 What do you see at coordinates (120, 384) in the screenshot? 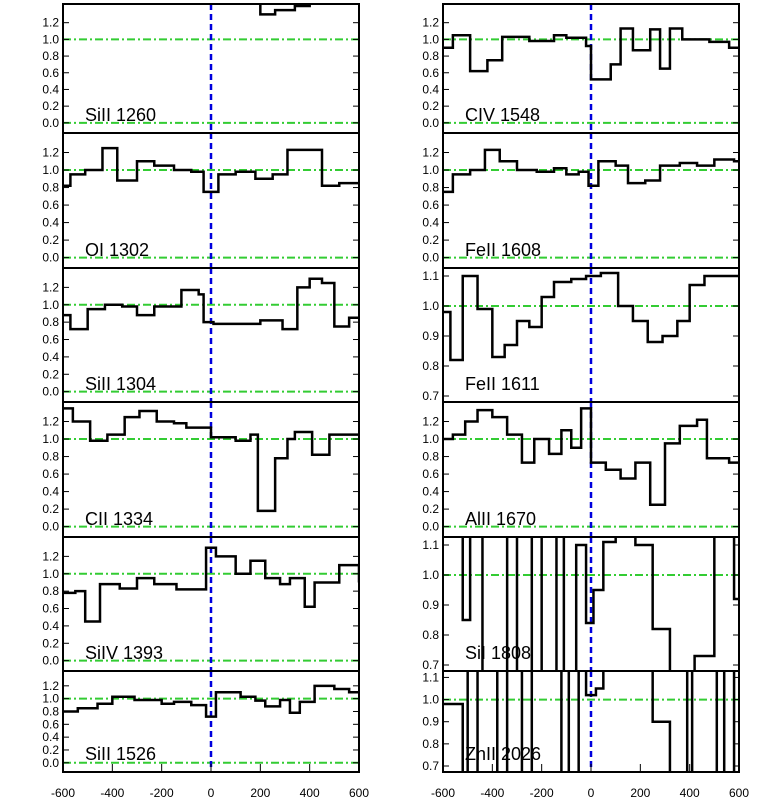
I see `panel-label-siII-1304: SiII 1304` at bounding box center [120, 384].